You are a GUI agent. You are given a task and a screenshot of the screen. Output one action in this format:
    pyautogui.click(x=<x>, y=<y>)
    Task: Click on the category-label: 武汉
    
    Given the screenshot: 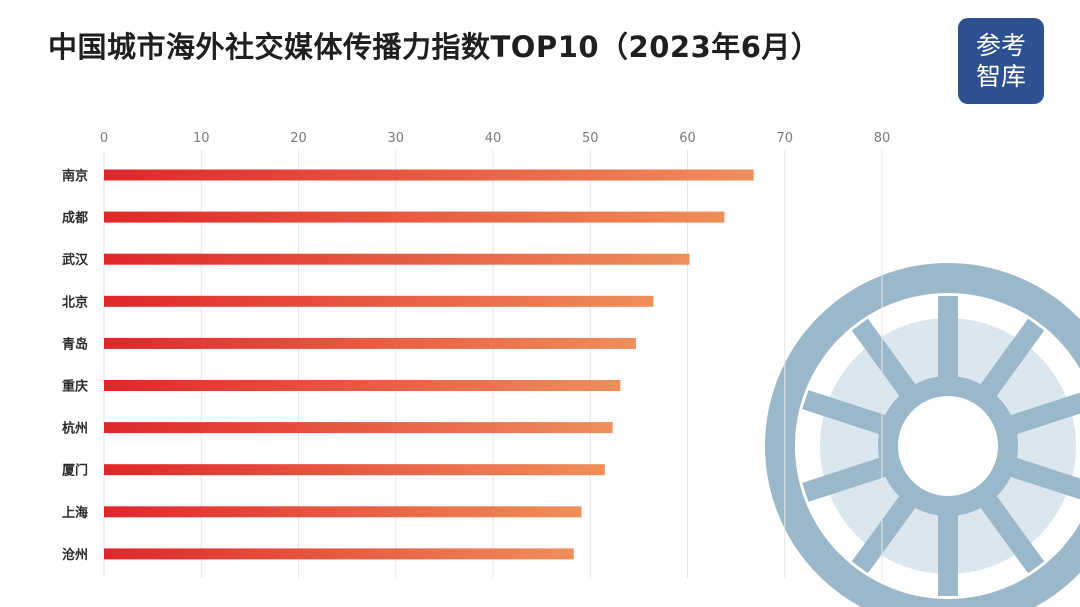 What is the action you would take?
    pyautogui.click(x=75, y=260)
    